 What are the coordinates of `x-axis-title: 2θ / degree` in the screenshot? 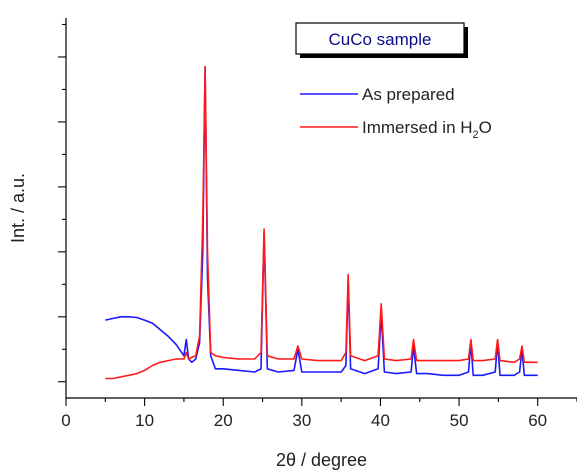 It's located at (321, 460).